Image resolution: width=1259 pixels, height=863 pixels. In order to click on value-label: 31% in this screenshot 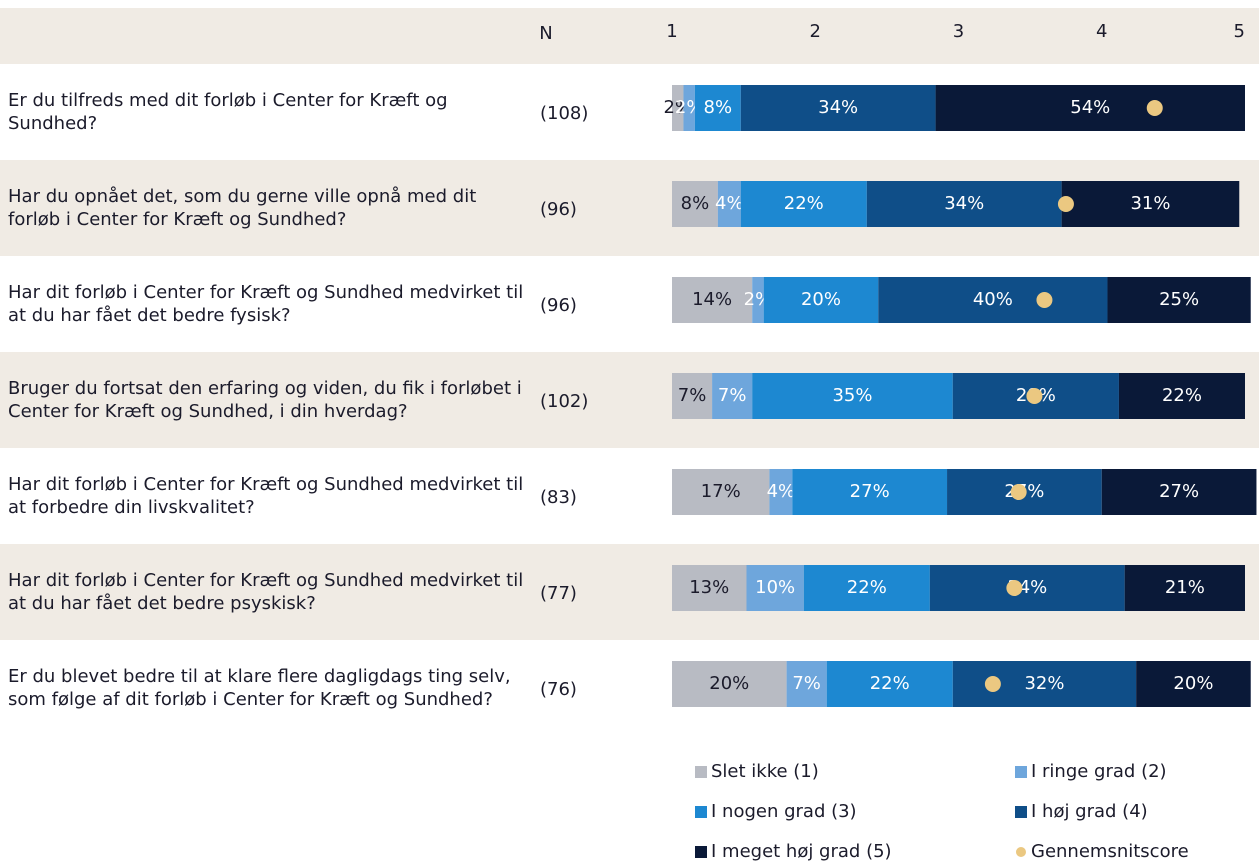, I will do `click(1150, 203)`.